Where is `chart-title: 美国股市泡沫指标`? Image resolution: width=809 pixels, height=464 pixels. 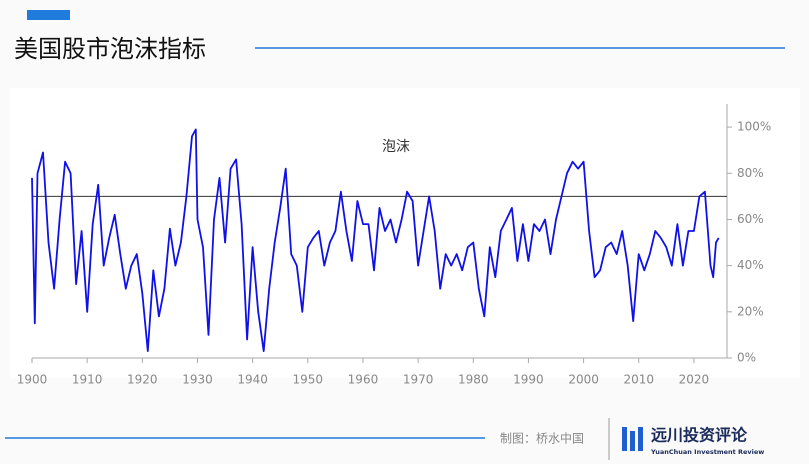
chart-title: 美国股市泡沫指标 is located at coordinates (110, 49).